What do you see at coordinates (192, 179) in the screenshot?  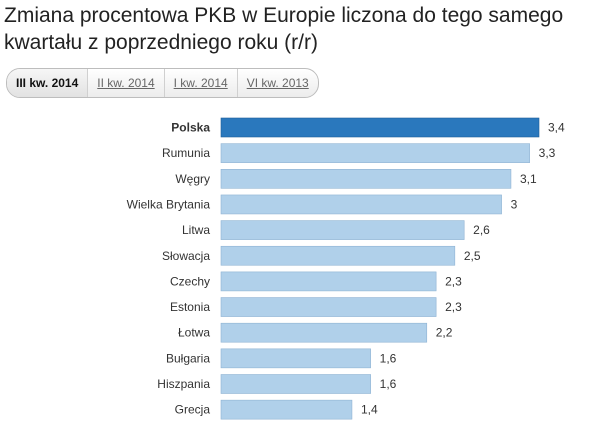 I see `category-label: Węgry` at bounding box center [192, 179].